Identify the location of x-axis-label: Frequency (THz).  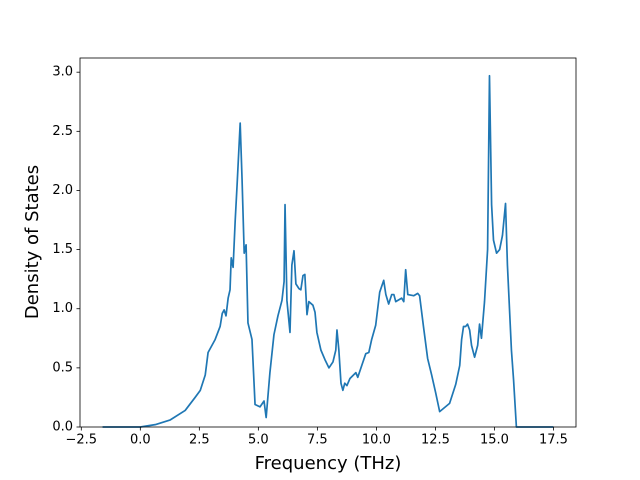
(328, 463).